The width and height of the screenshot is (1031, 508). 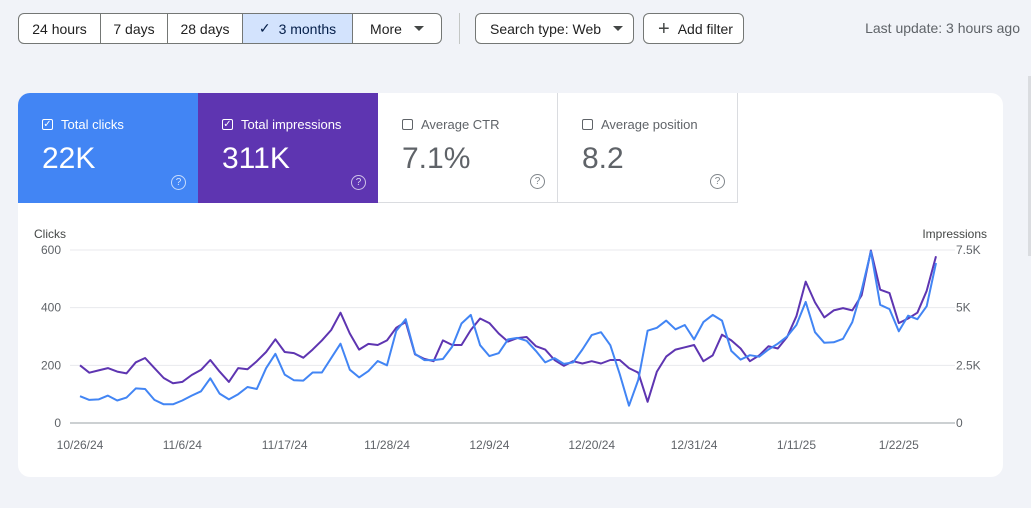 What do you see at coordinates (50, 234) in the screenshot?
I see `left-axis-title: Clicks` at bounding box center [50, 234].